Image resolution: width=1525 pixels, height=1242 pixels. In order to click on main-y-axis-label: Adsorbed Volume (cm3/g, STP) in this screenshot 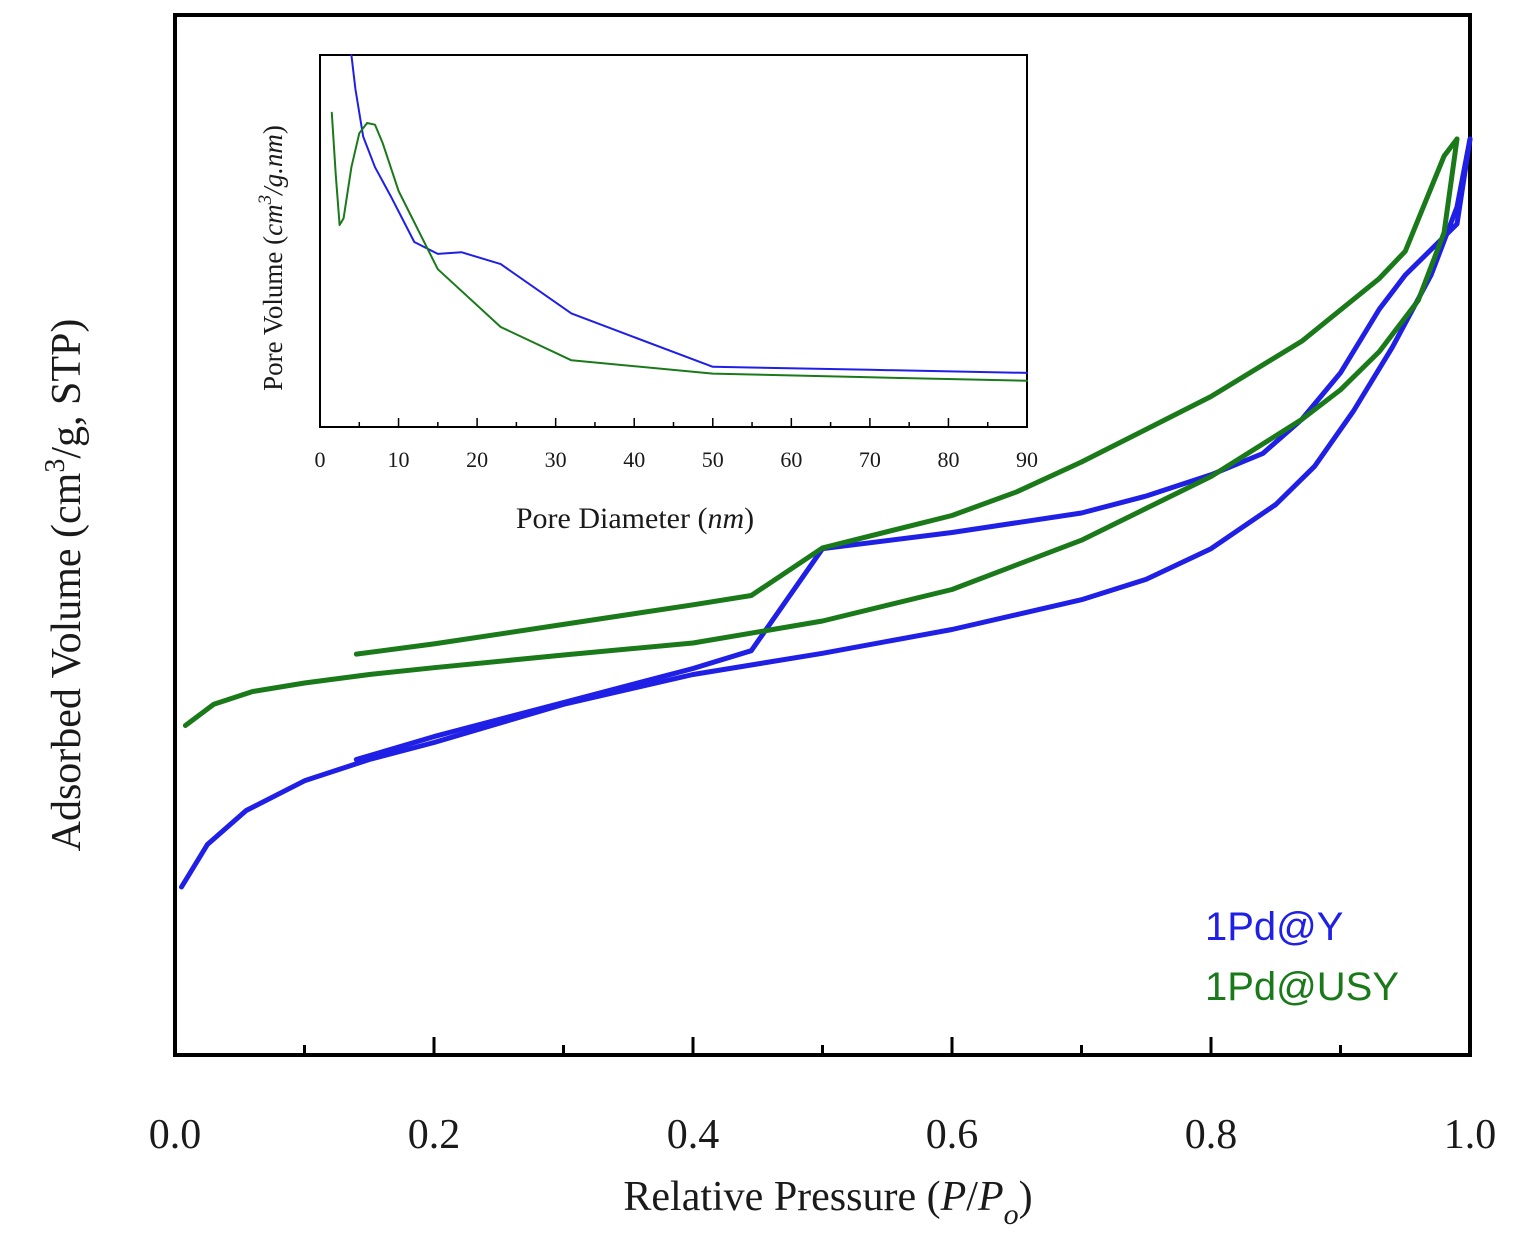, I will do `click(65, 585)`.